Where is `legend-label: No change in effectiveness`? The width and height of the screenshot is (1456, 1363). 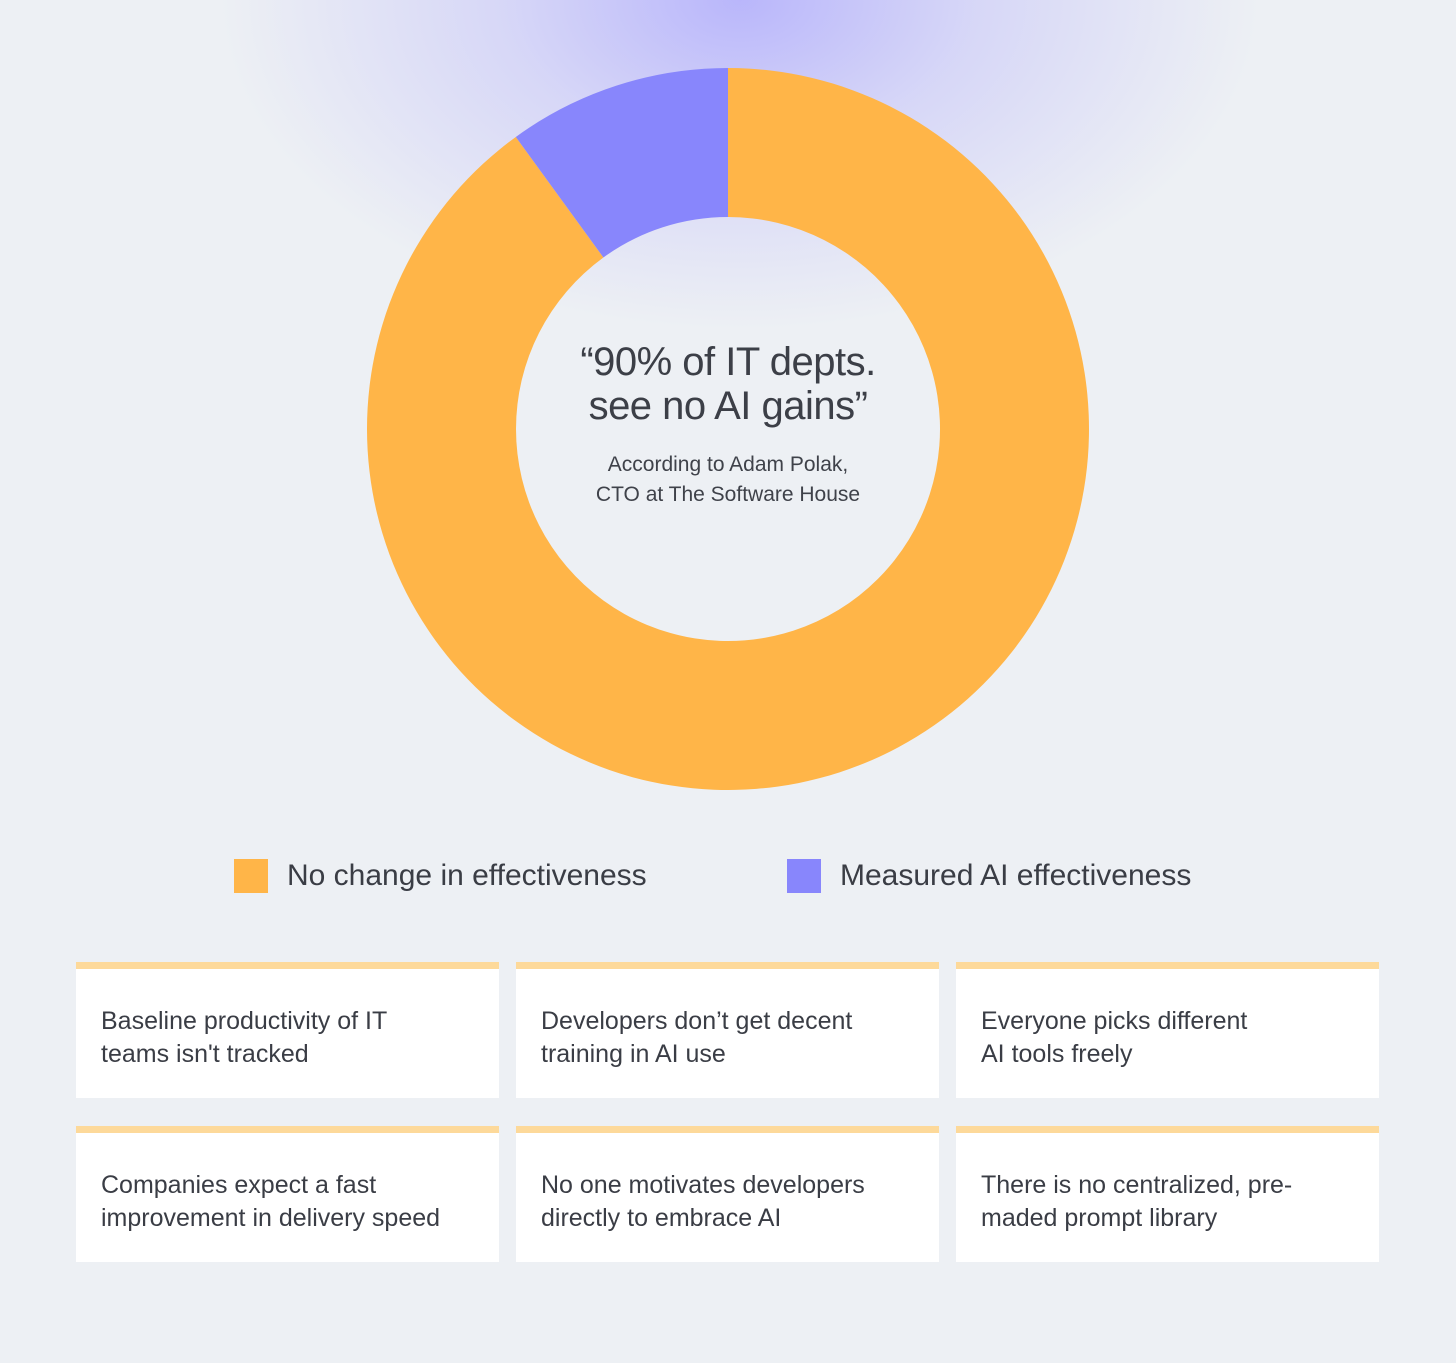
legend-label: No change in effectiveness is located at coordinates (467, 875).